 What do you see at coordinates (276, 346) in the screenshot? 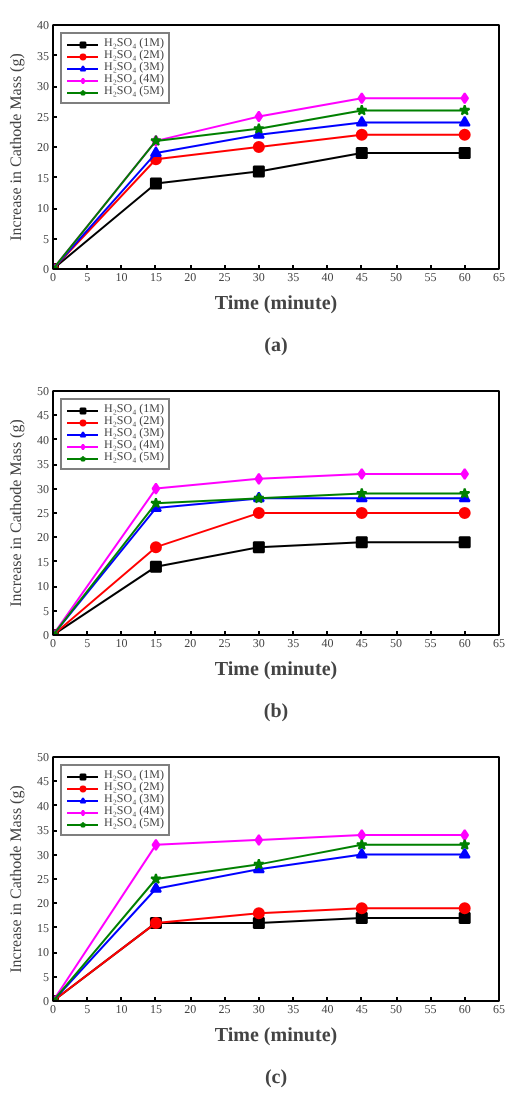
I see `text: (a)` at bounding box center [276, 346].